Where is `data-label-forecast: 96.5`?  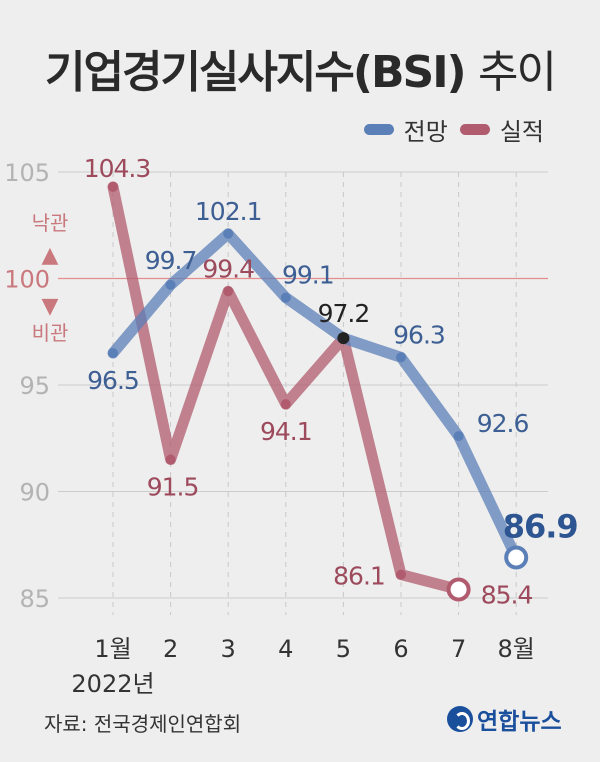
data-label-forecast: 96.5 is located at coordinates (113, 380).